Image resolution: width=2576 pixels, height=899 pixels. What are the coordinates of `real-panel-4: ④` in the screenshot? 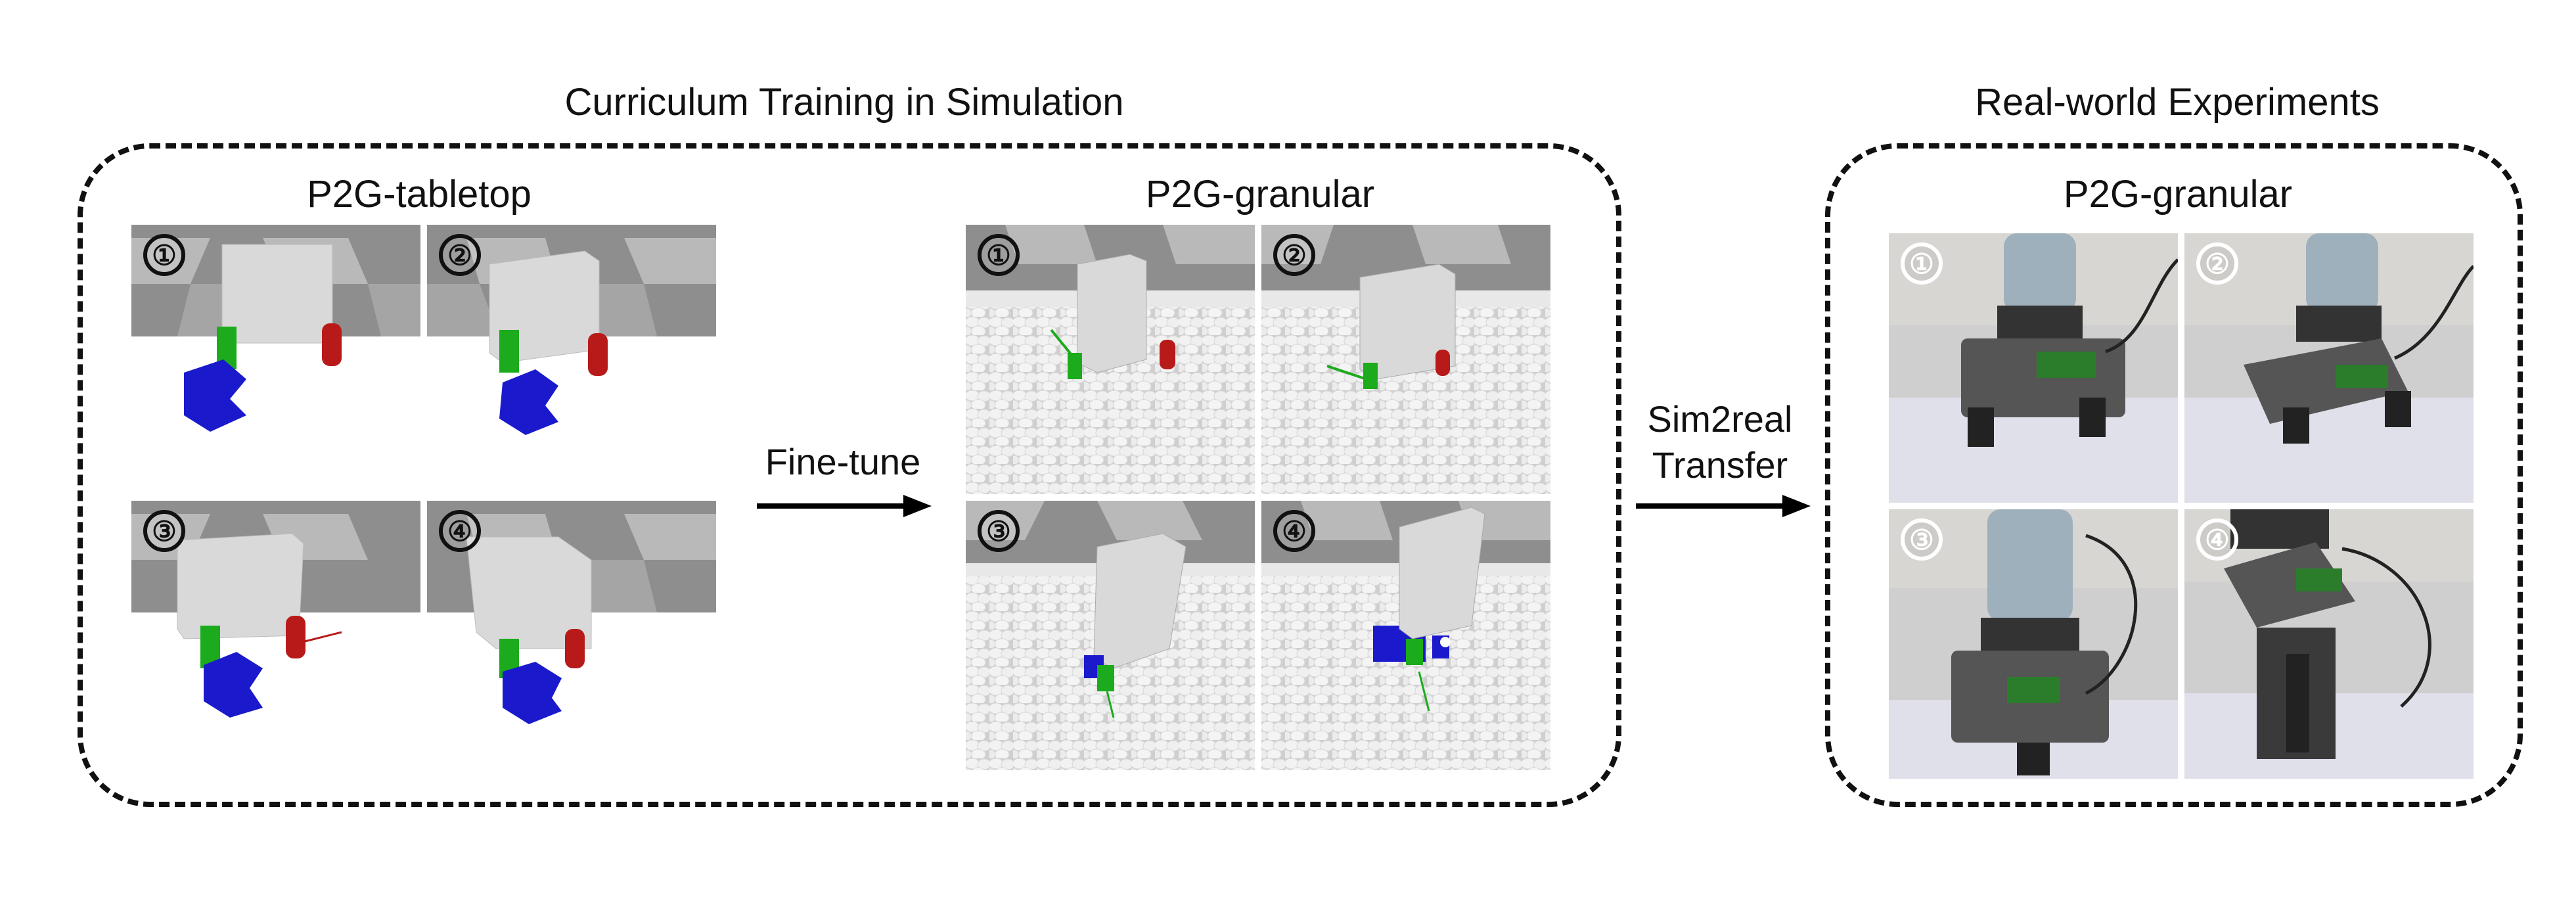 It's located at (2329, 644).